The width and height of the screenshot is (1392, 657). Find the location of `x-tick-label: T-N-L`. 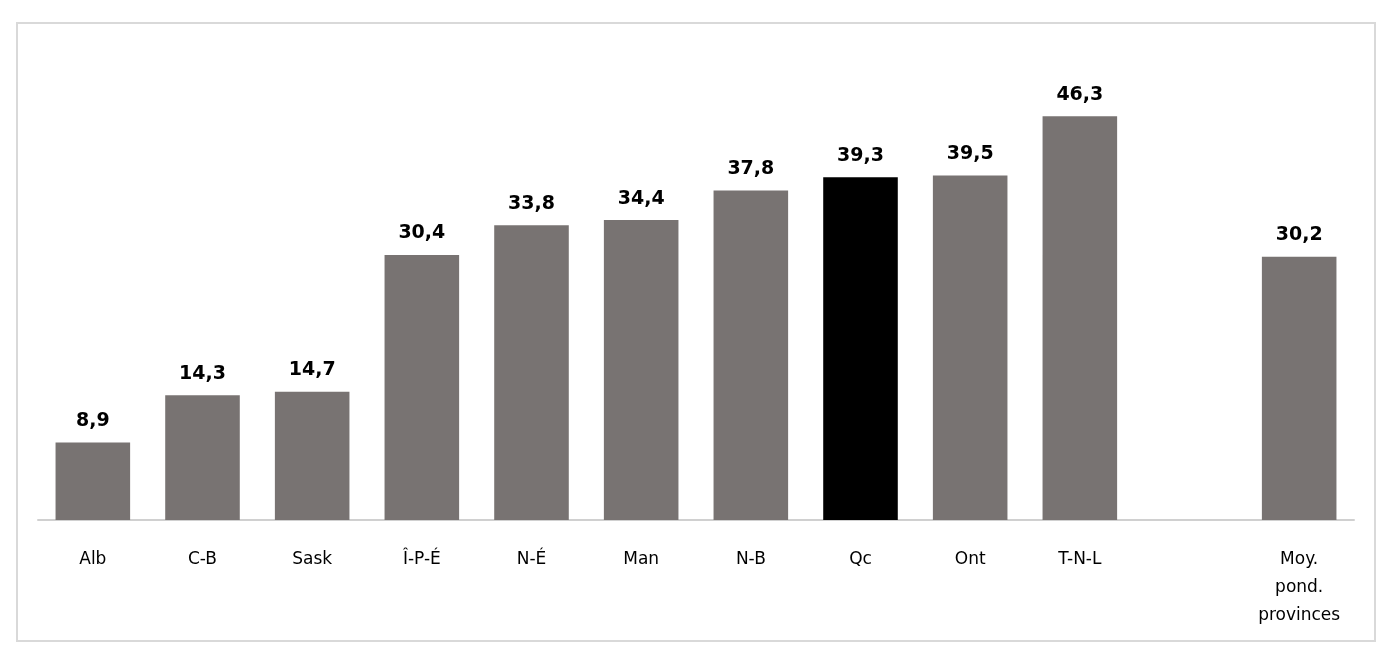

x-tick-label: T-N-L is located at coordinates (1079, 558).